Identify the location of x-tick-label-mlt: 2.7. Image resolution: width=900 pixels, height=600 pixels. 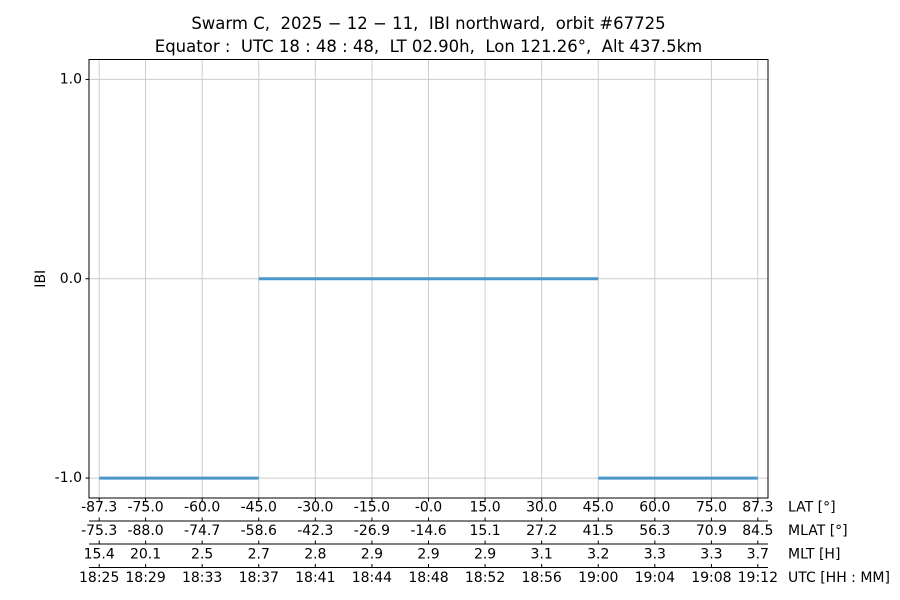
(259, 555).